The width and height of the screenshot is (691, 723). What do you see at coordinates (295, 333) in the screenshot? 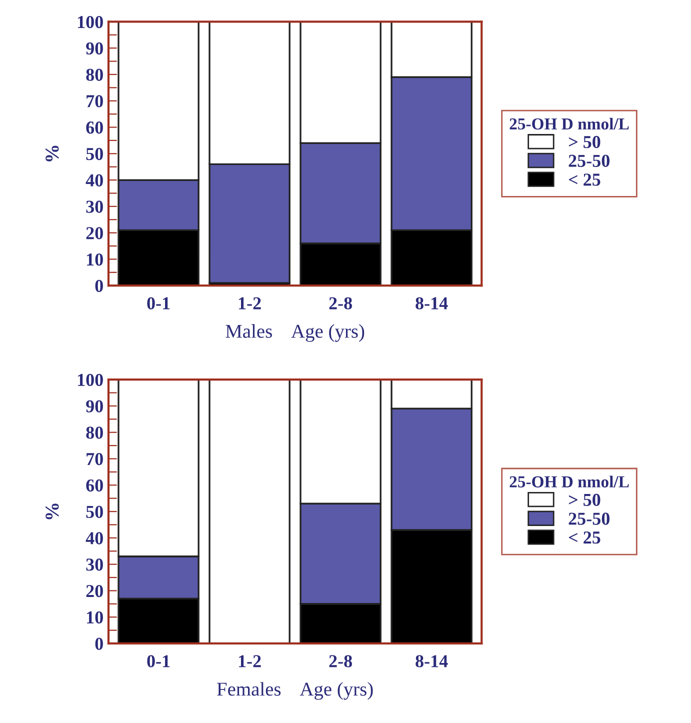
I see `x-axis-title: Males Age (yrs)` at bounding box center [295, 333].